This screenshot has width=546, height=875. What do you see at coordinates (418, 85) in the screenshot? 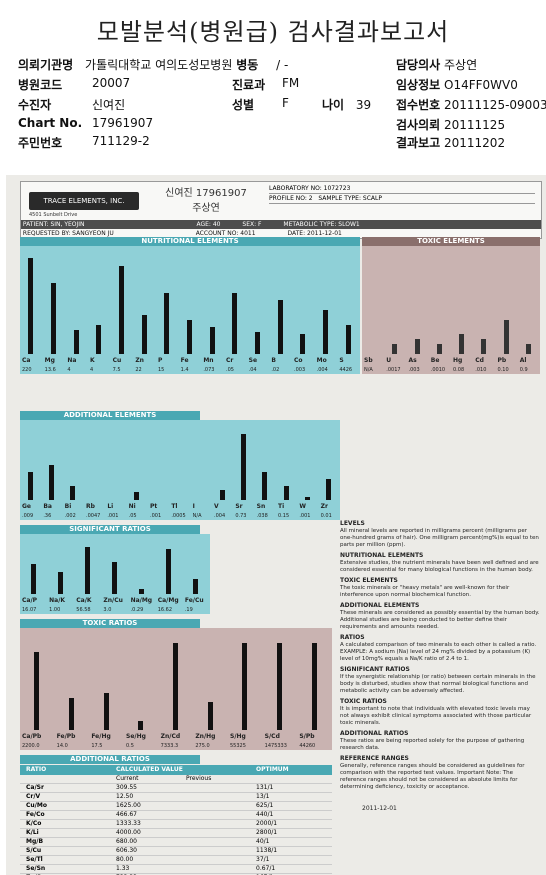
I see `clinical-label: 임상정보` at bounding box center [418, 85].